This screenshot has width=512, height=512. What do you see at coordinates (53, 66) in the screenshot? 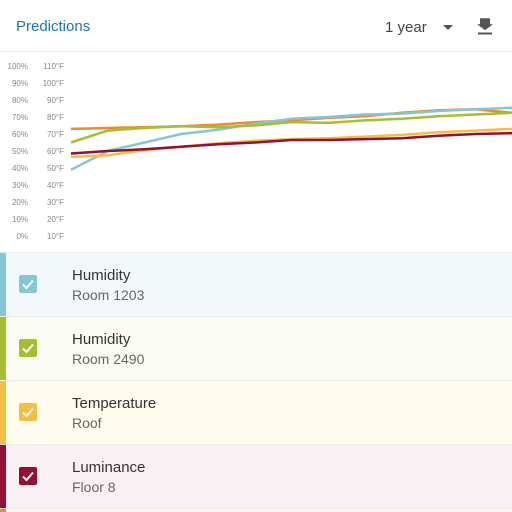
I see `y-axis-temperature-tick-label: 110°F` at bounding box center [53, 66].